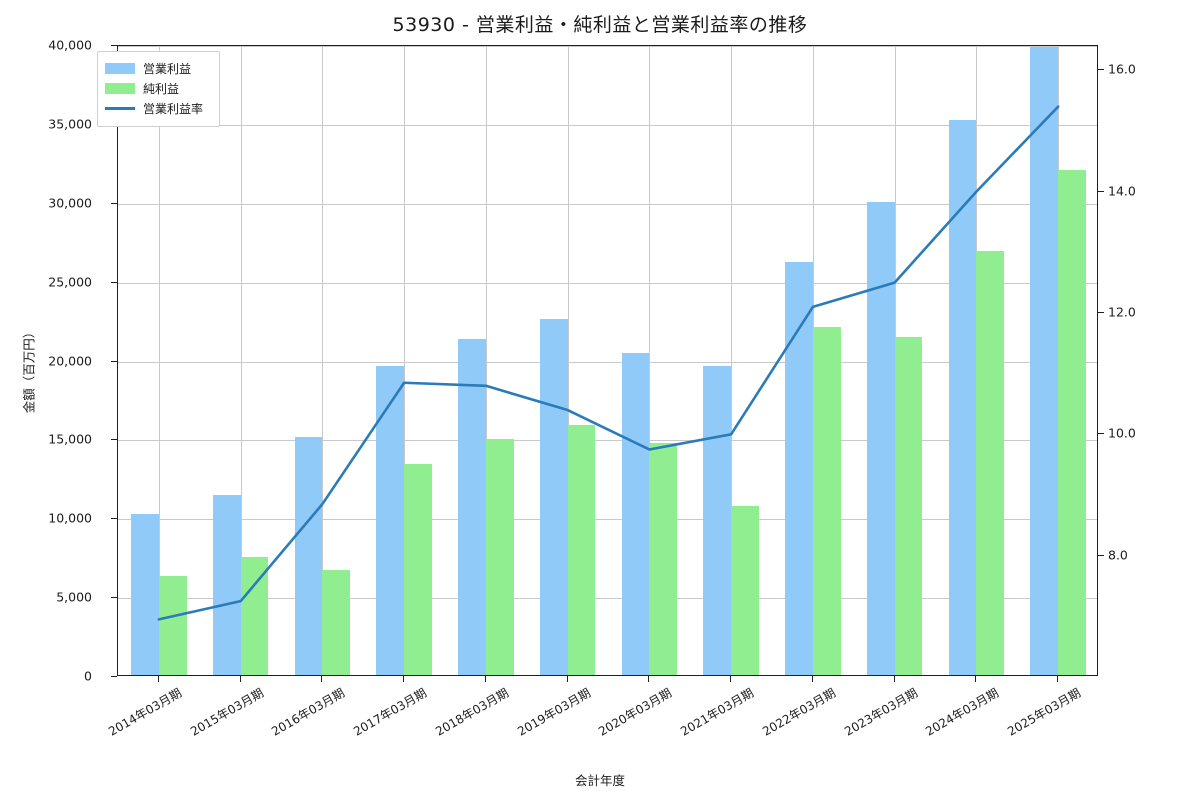  Describe the element at coordinates (70, 439) in the screenshot. I see `y-axis-left-tick-label: 15,000` at that location.